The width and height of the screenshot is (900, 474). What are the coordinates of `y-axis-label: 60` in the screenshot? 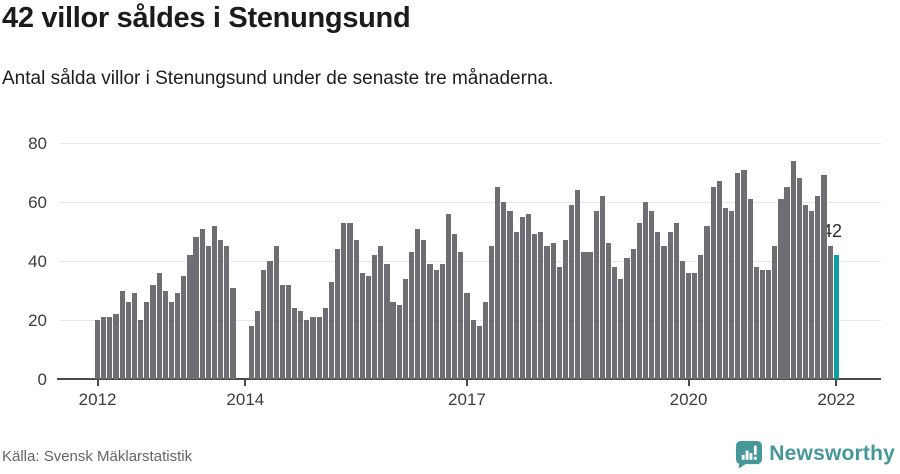 It's located at (37, 202).